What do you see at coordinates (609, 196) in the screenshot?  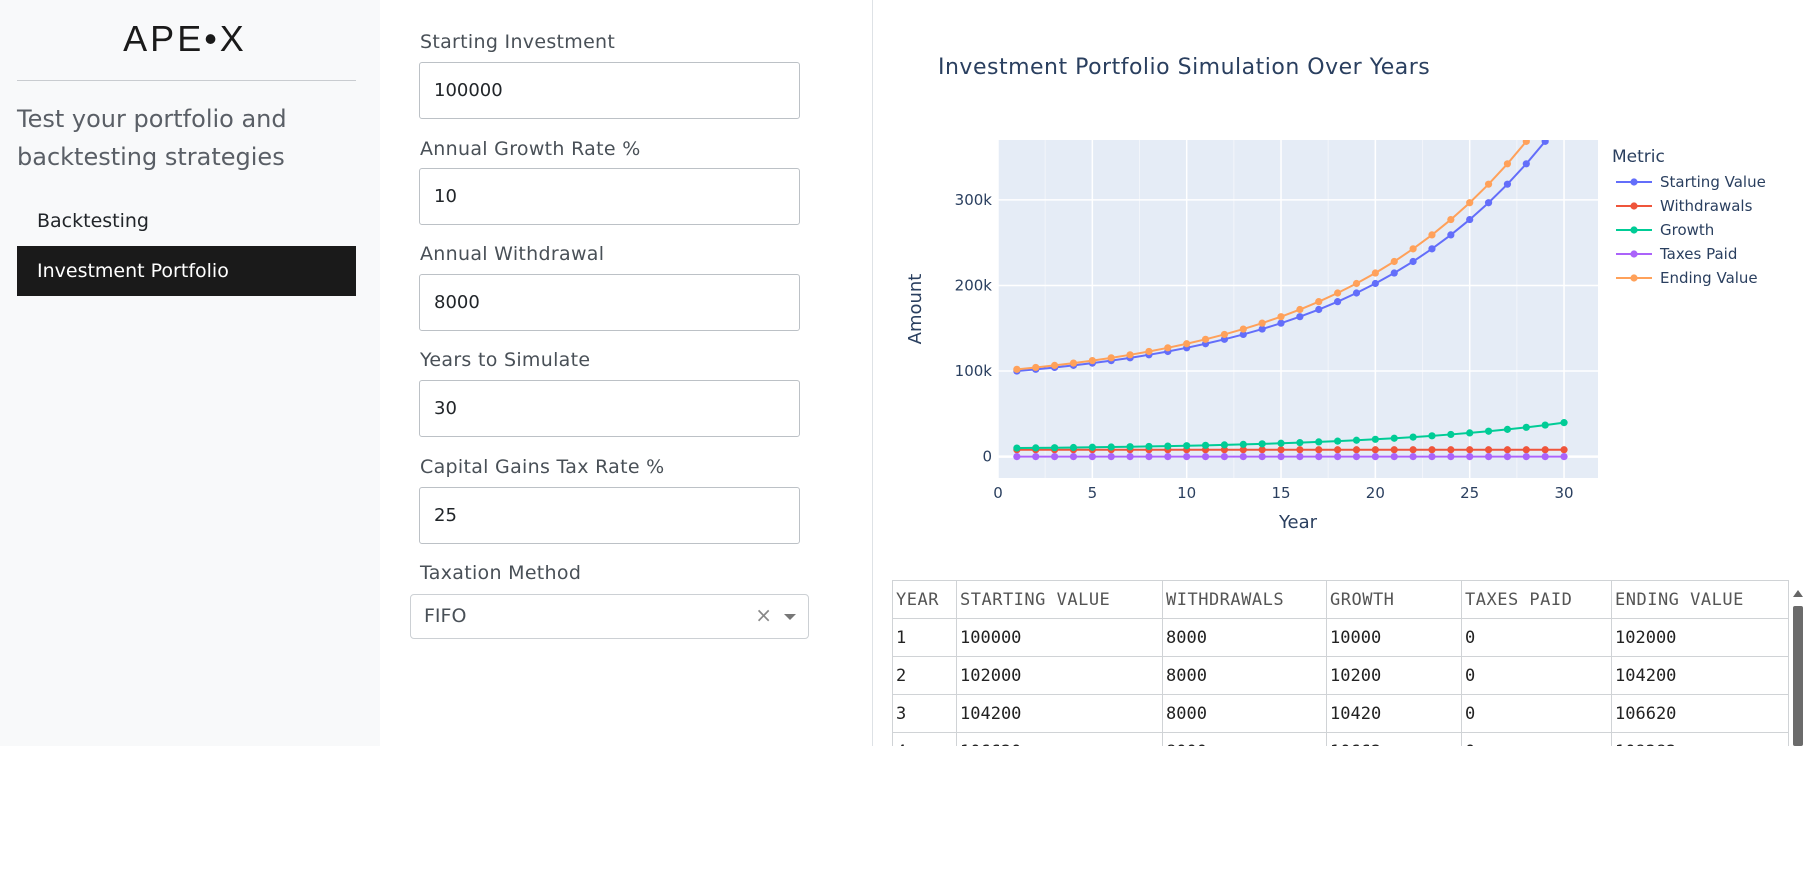 I see `annual-growth-rate-input` at bounding box center [609, 196].